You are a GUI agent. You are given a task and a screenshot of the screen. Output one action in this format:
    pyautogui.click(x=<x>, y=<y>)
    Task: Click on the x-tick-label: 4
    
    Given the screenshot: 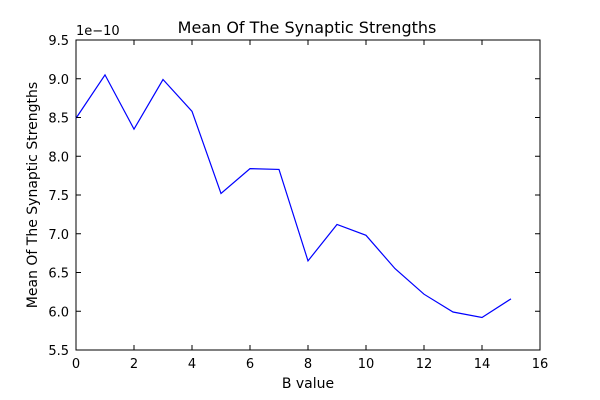 What is the action you would take?
    pyautogui.click(x=192, y=364)
    